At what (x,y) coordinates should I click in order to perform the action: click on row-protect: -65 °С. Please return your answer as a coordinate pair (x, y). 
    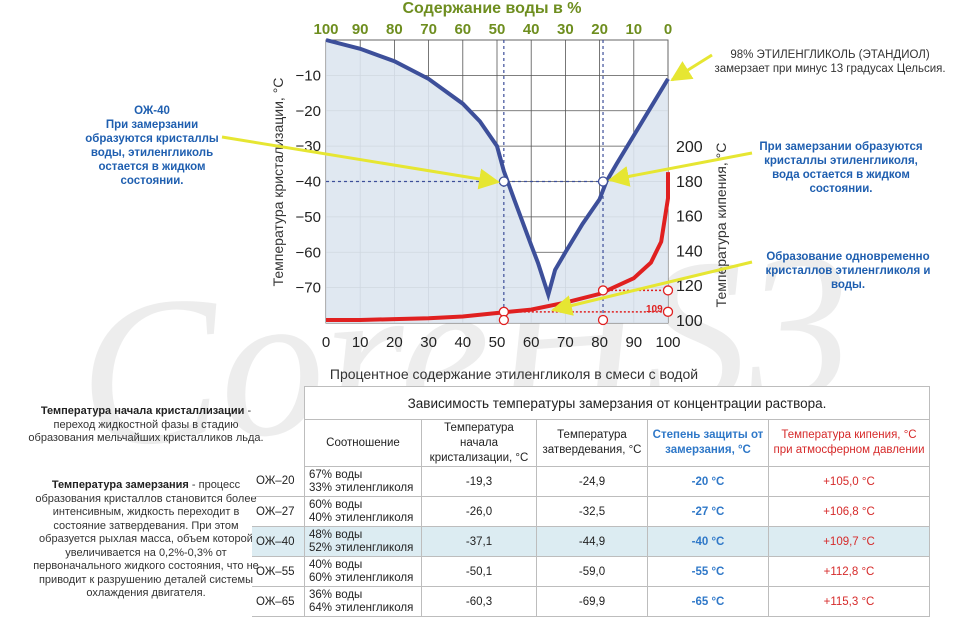
    Looking at the image, I should click on (708, 601).